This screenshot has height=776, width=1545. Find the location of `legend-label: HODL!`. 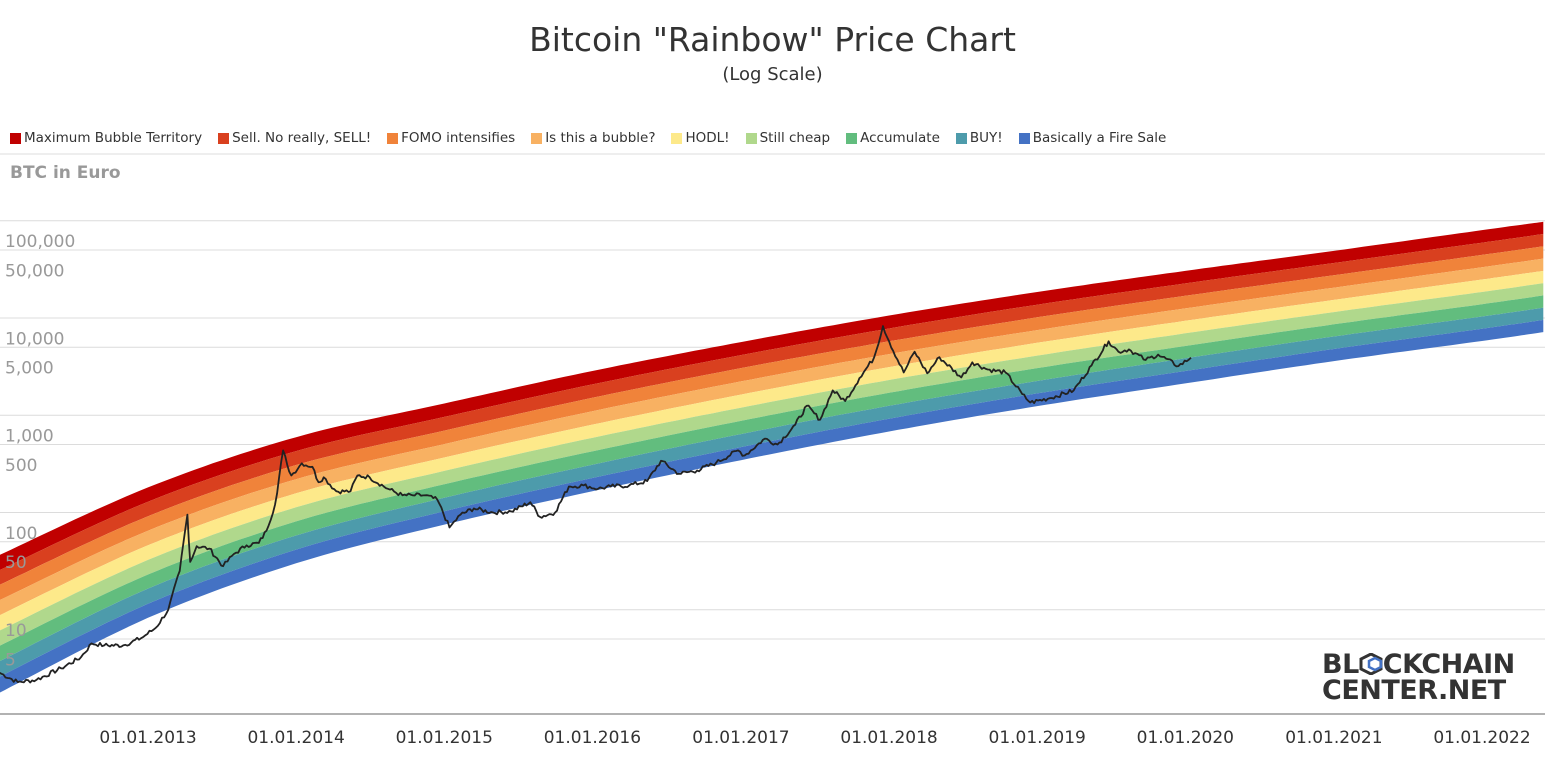

legend-label: HODL! is located at coordinates (707, 138).